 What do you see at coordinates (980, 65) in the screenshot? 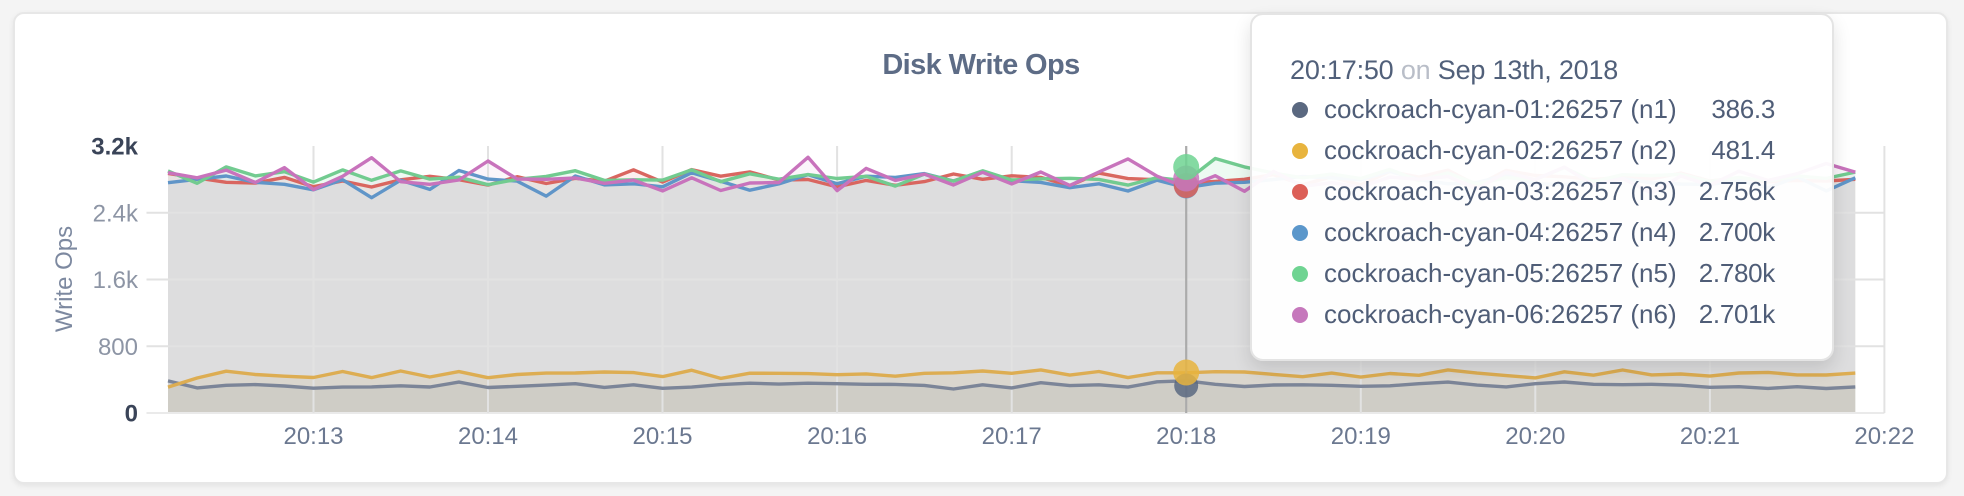
I see `svg-text: Disk Write Ops` at bounding box center [980, 65].